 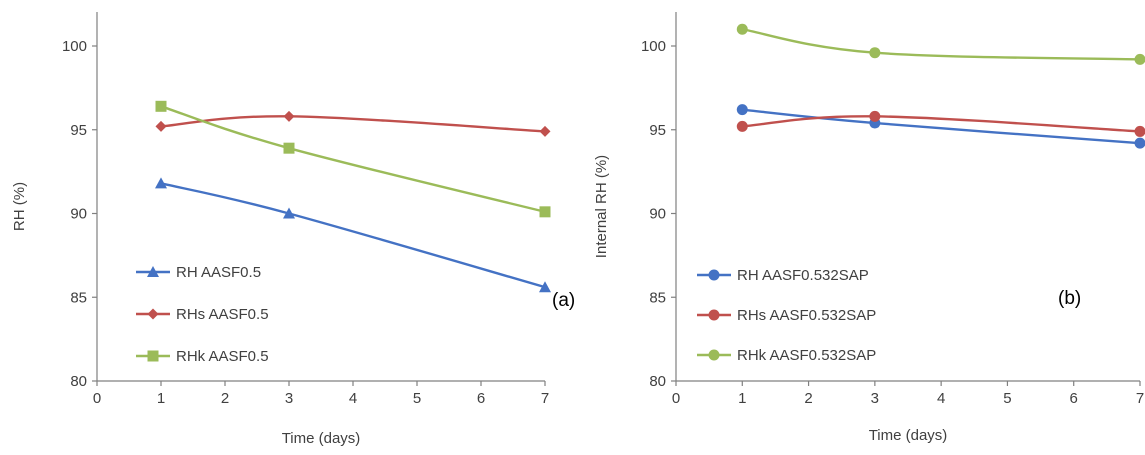 I want to click on legend-label: RHs AASF0.532SAP, so click(x=806, y=315).